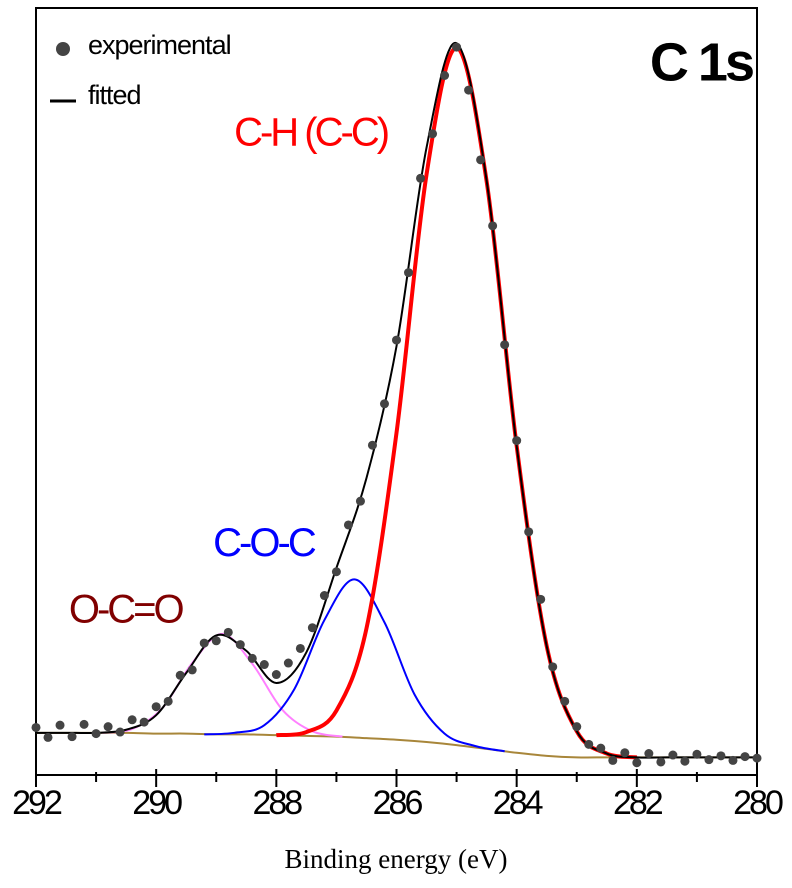 This screenshot has height=888, width=792. What do you see at coordinates (311, 132) in the screenshot?
I see `peak-label: C-H (C-C)` at bounding box center [311, 132].